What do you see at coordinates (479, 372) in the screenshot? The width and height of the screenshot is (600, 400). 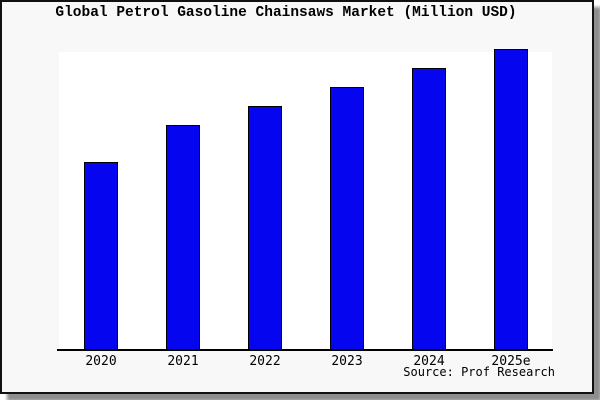 I see `source-label: Source: Prof Research` at bounding box center [479, 372].